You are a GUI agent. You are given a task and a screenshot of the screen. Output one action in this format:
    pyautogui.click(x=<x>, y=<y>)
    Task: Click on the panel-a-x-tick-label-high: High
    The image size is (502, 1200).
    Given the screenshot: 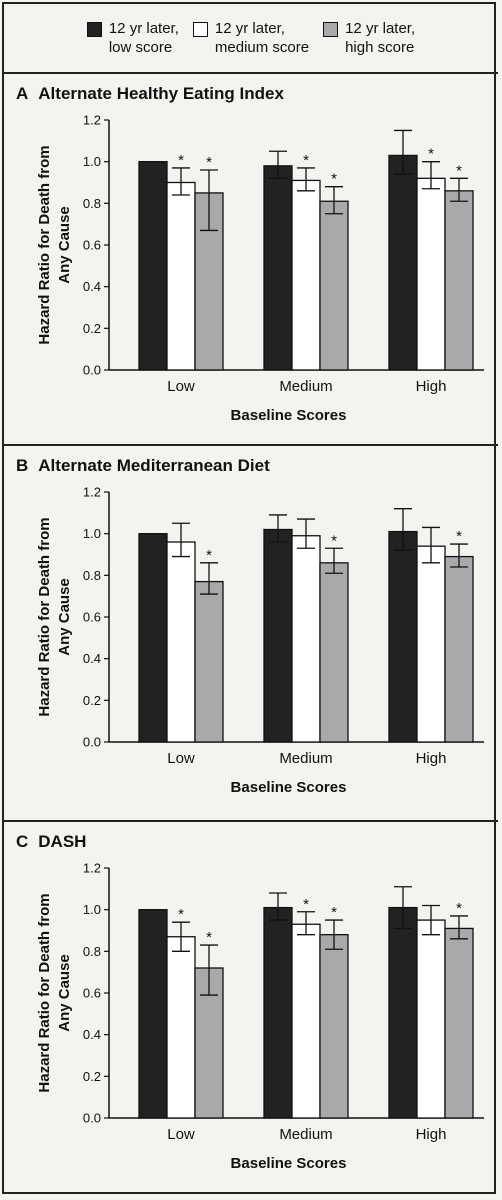 What is the action you would take?
    pyautogui.click(x=431, y=386)
    